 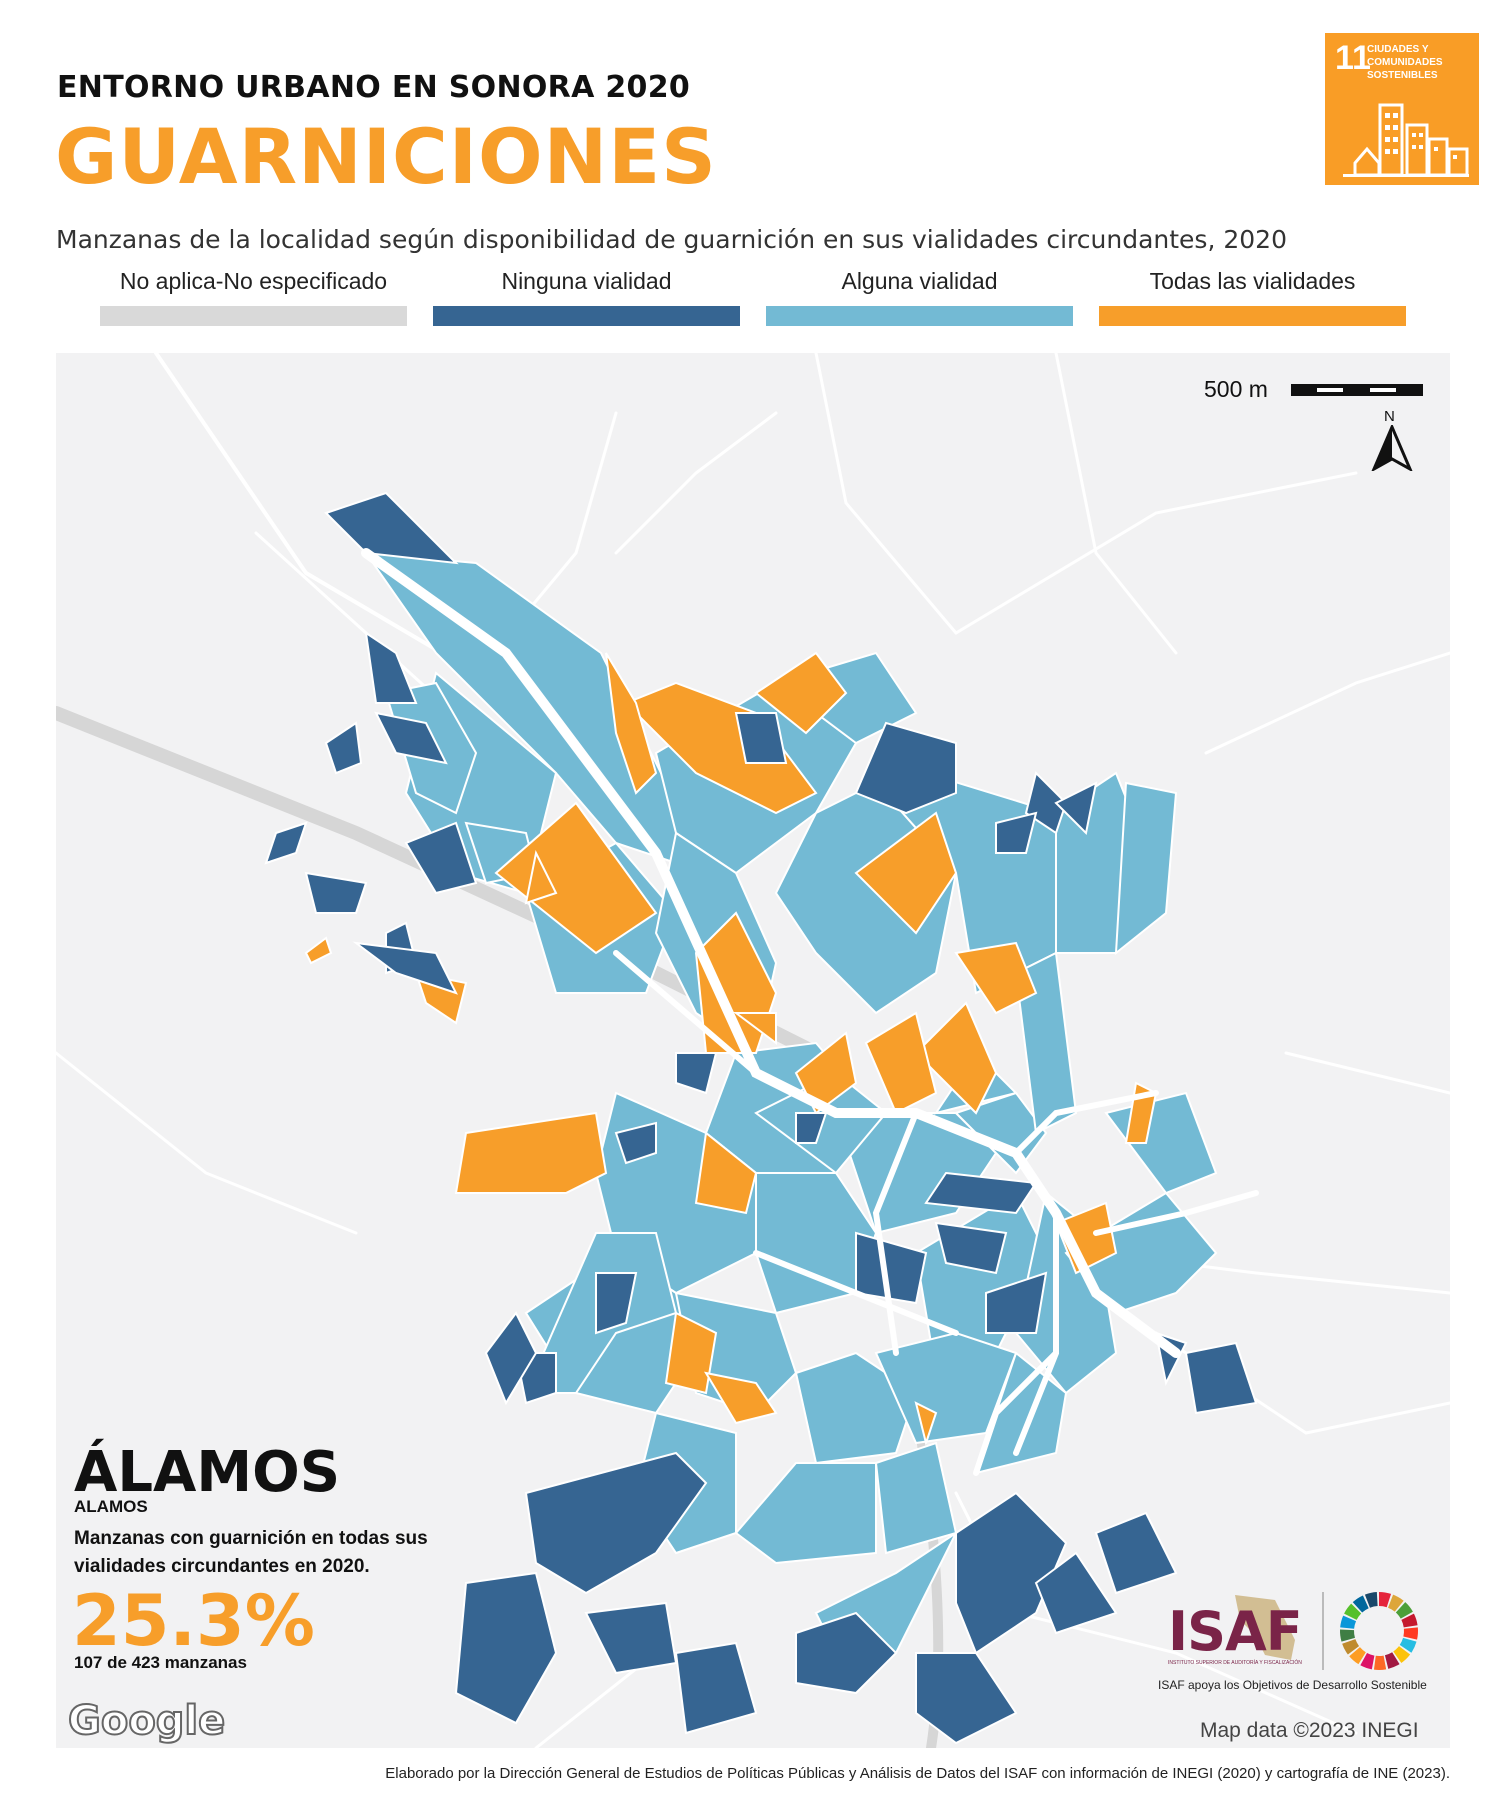 I want to click on sdg-11-badge: 11 CIUDADES Y COMUNIDADES SOSTENIBLES, so click(x=1402, y=109).